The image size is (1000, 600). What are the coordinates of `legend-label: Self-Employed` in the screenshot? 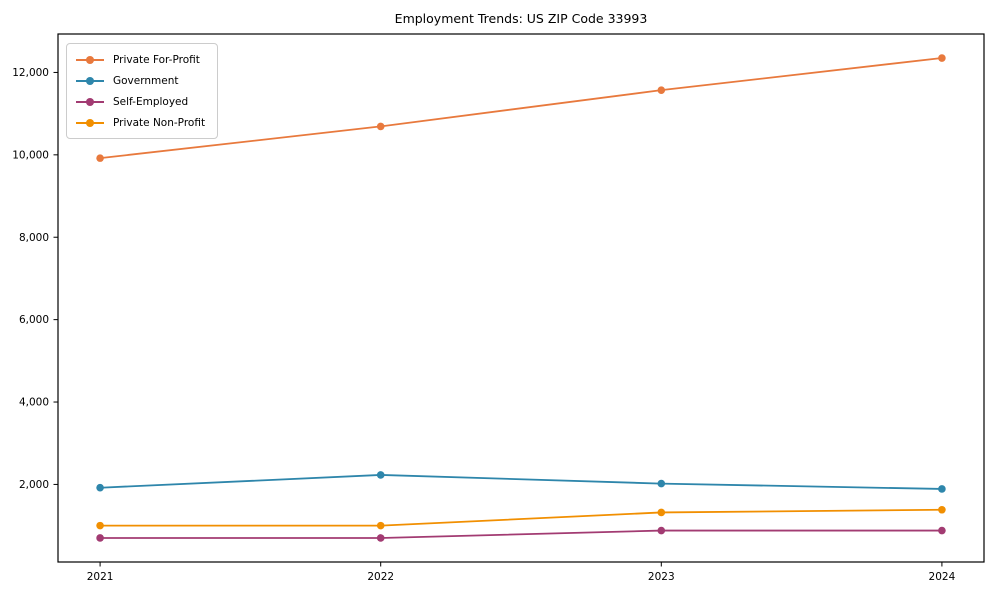 It's located at (151, 101).